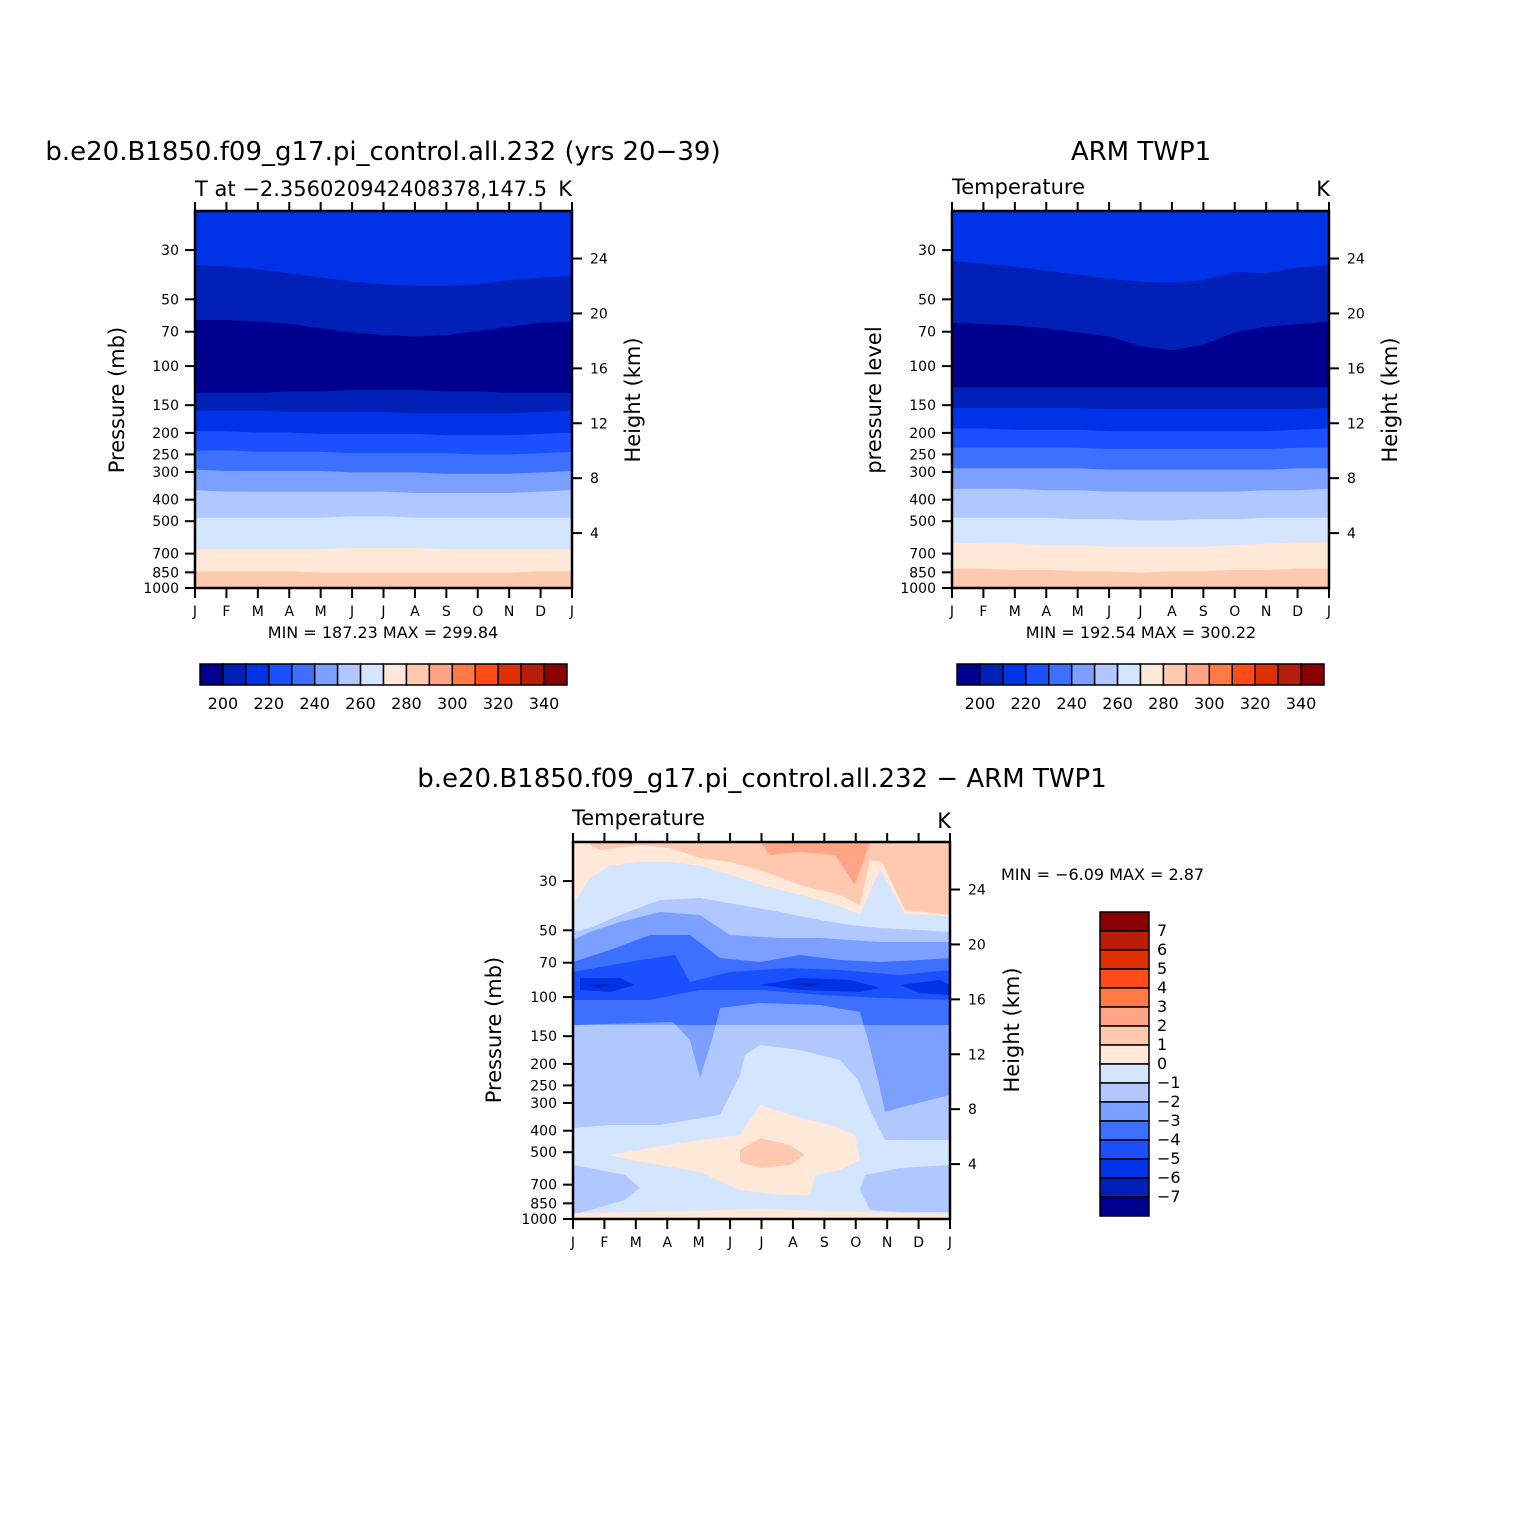 This screenshot has width=1524, height=1524. Describe the element at coordinates (446, 612) in the screenshot. I see `x-tick-label: S` at that location.